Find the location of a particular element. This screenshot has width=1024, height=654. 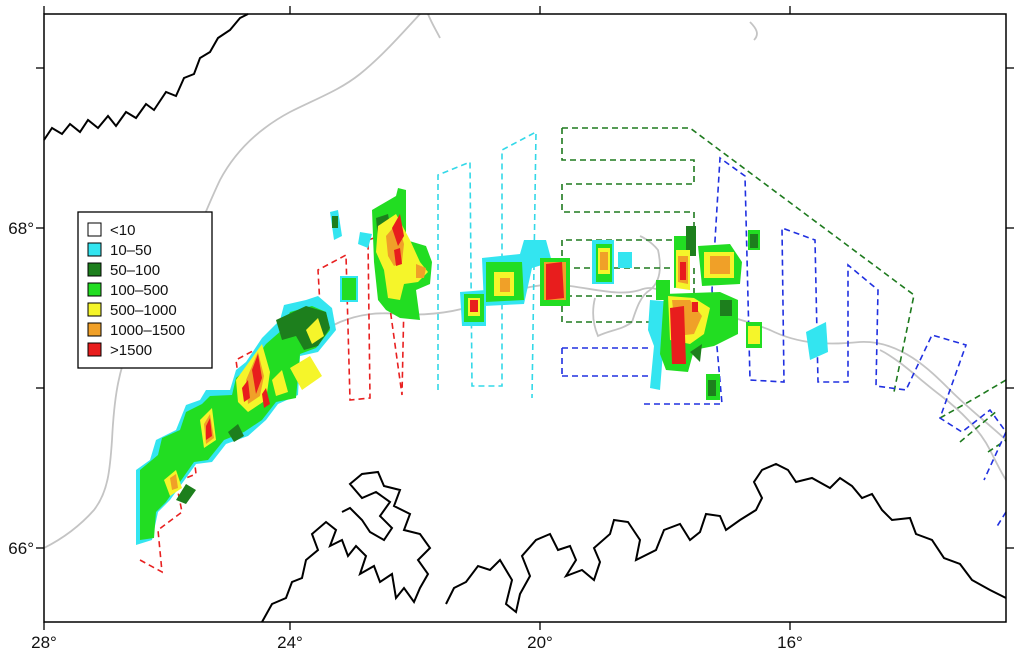

patch-red-block1 is located at coordinates (398, 240).